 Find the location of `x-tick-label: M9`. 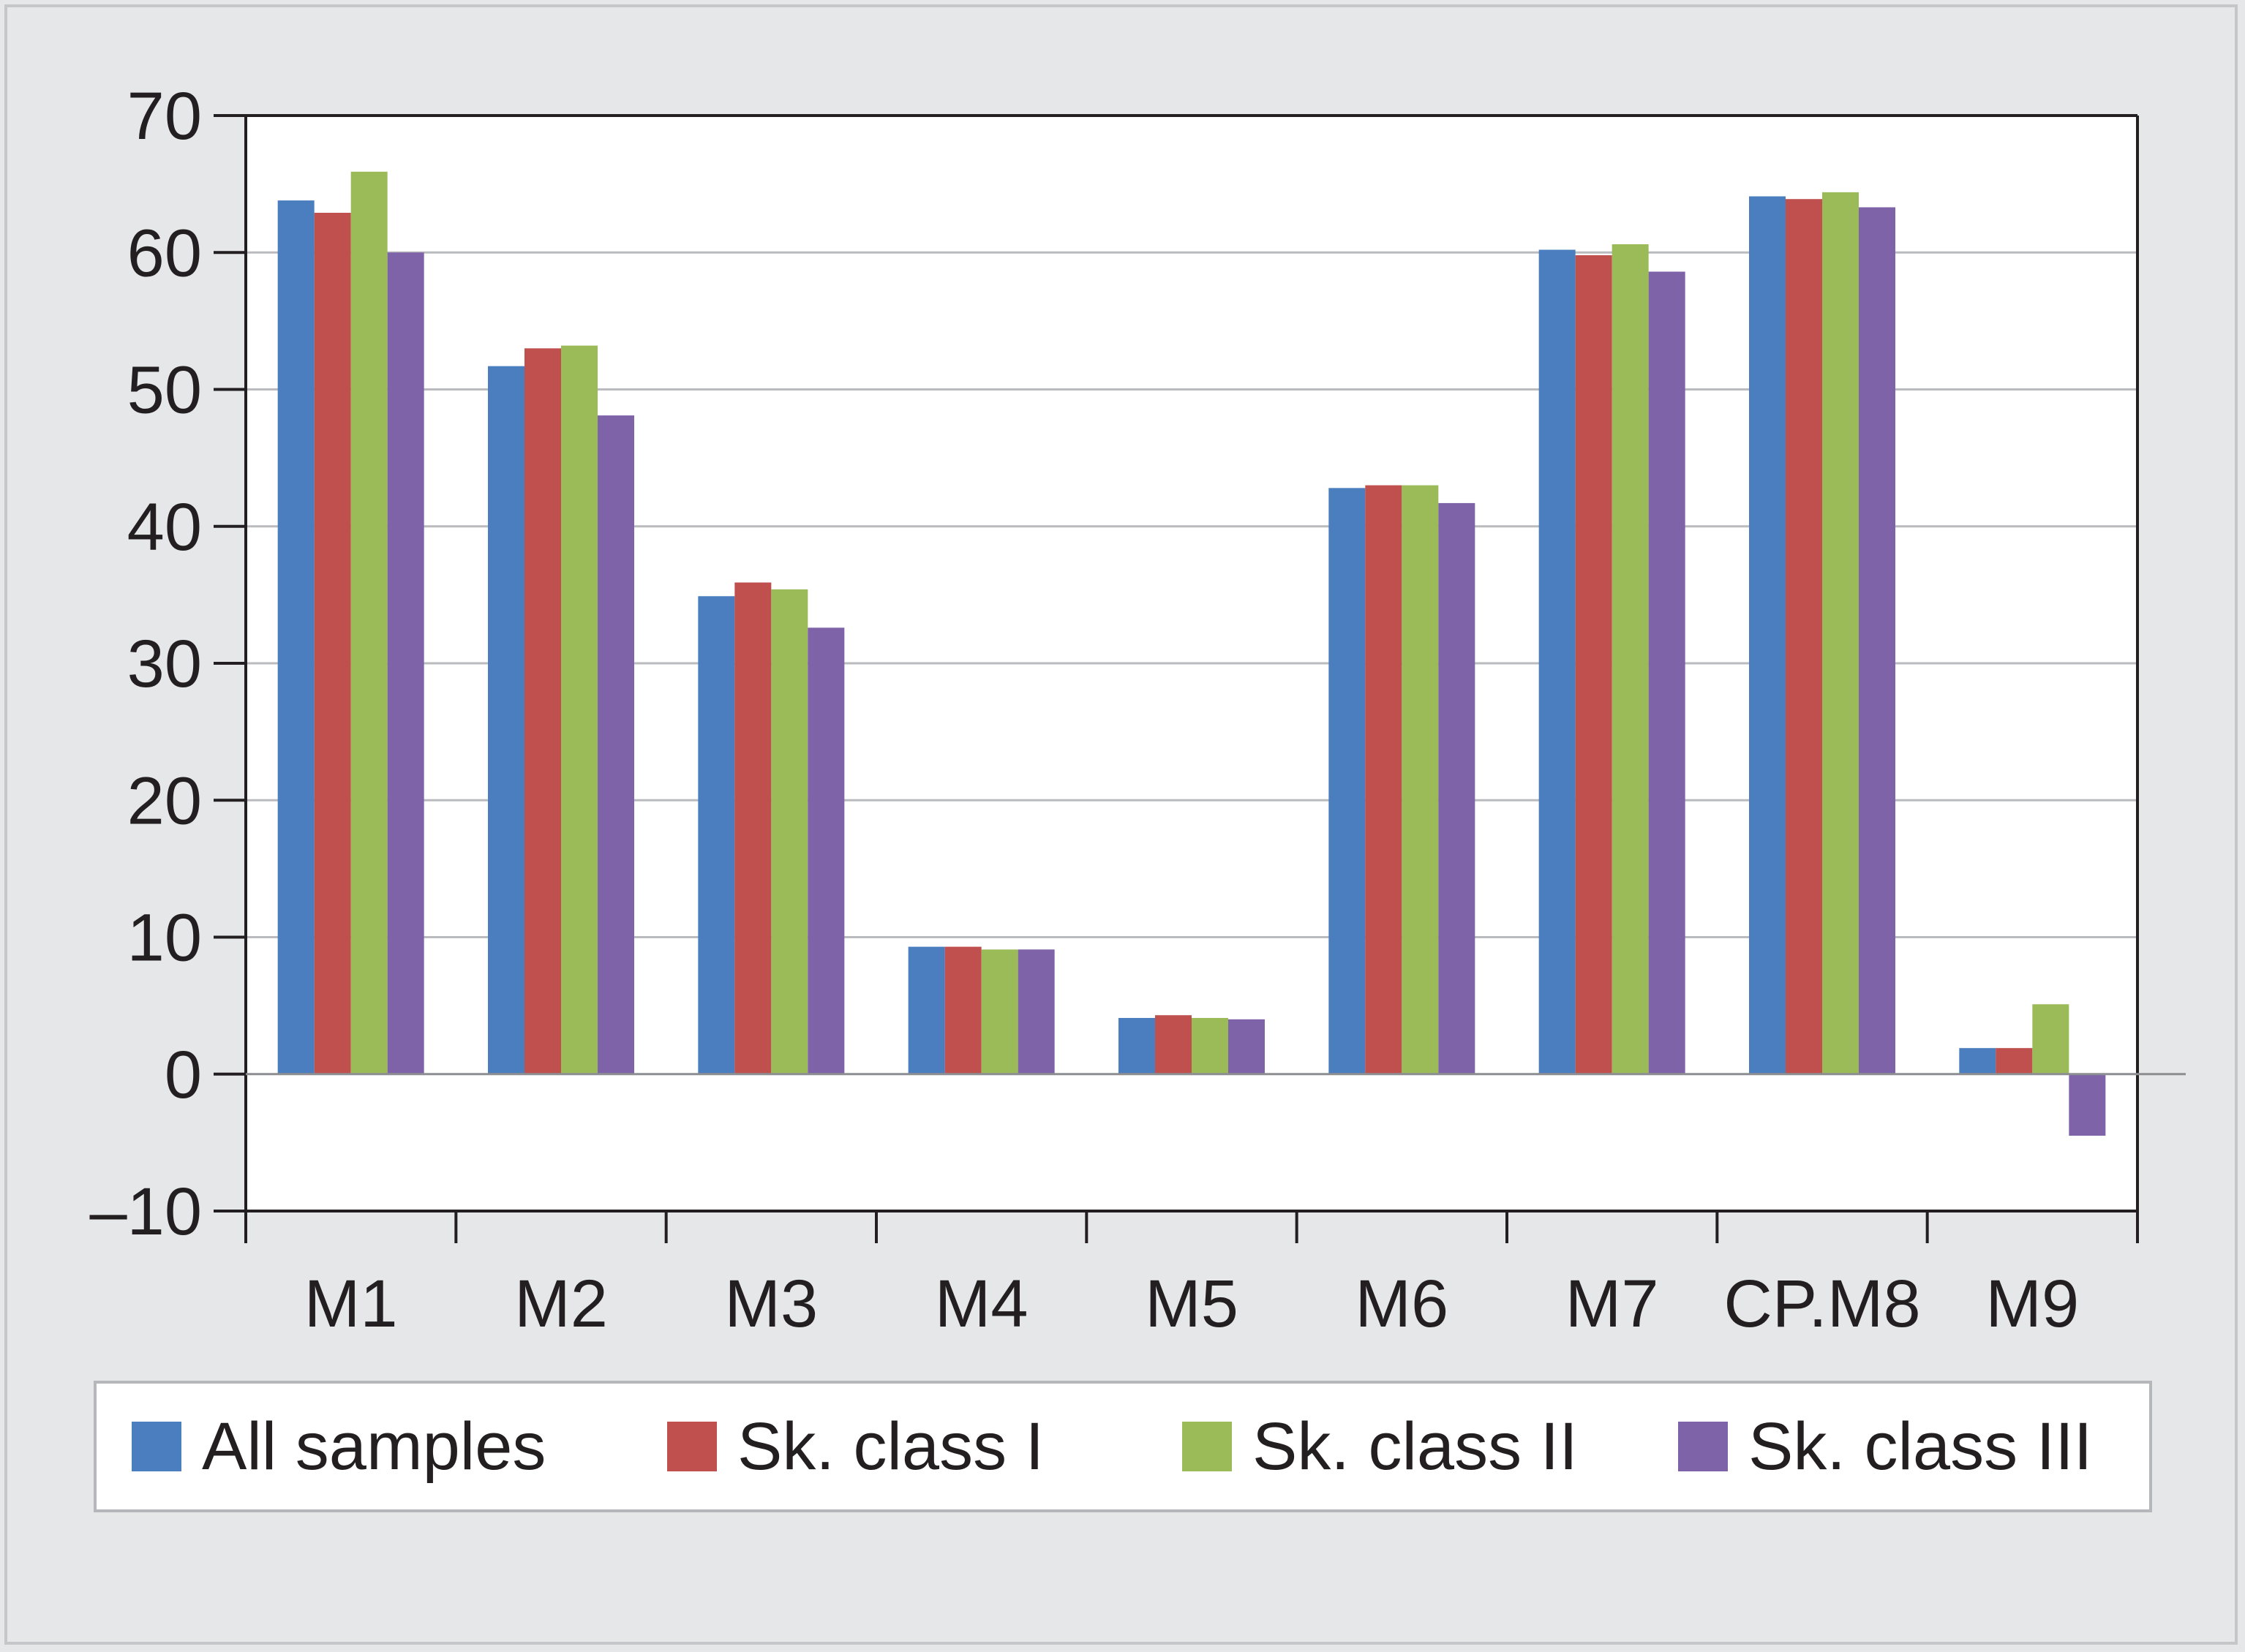

x-tick-label: M9 is located at coordinates (2032, 1304).